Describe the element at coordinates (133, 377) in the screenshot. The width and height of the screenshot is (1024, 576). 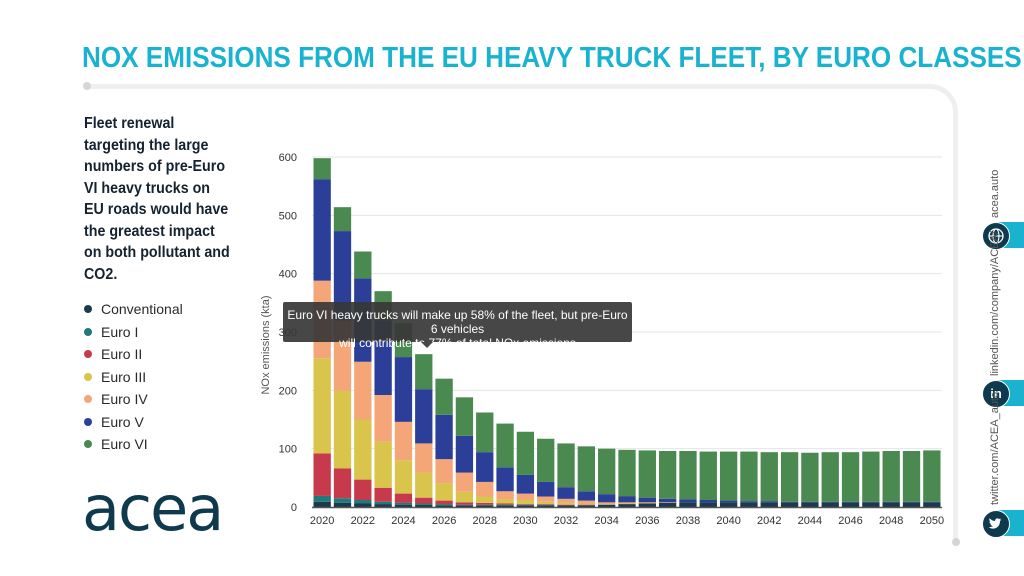
I see `legend-item: Euro III` at that location.